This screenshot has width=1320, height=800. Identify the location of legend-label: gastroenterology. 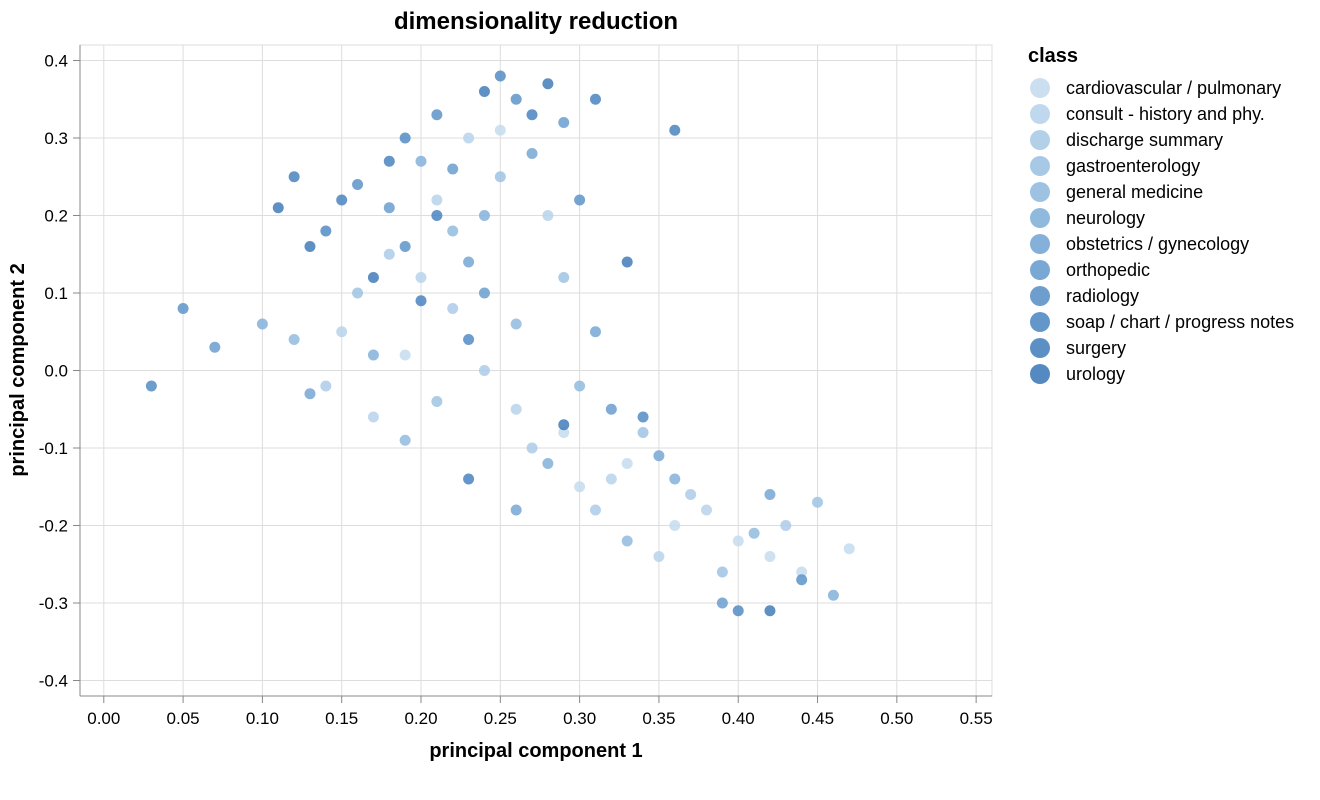
(1133, 166).